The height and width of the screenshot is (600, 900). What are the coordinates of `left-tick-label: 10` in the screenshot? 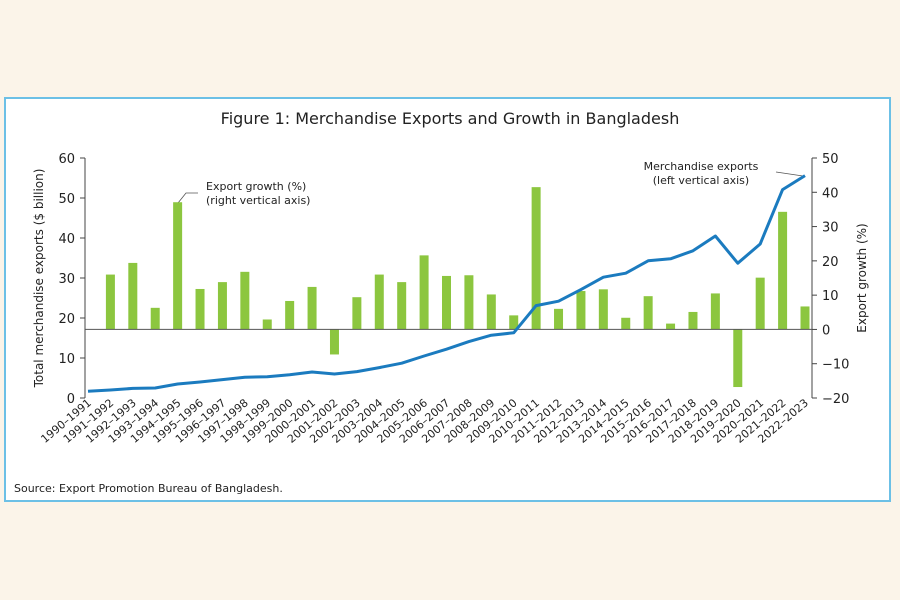 It's located at (66, 359).